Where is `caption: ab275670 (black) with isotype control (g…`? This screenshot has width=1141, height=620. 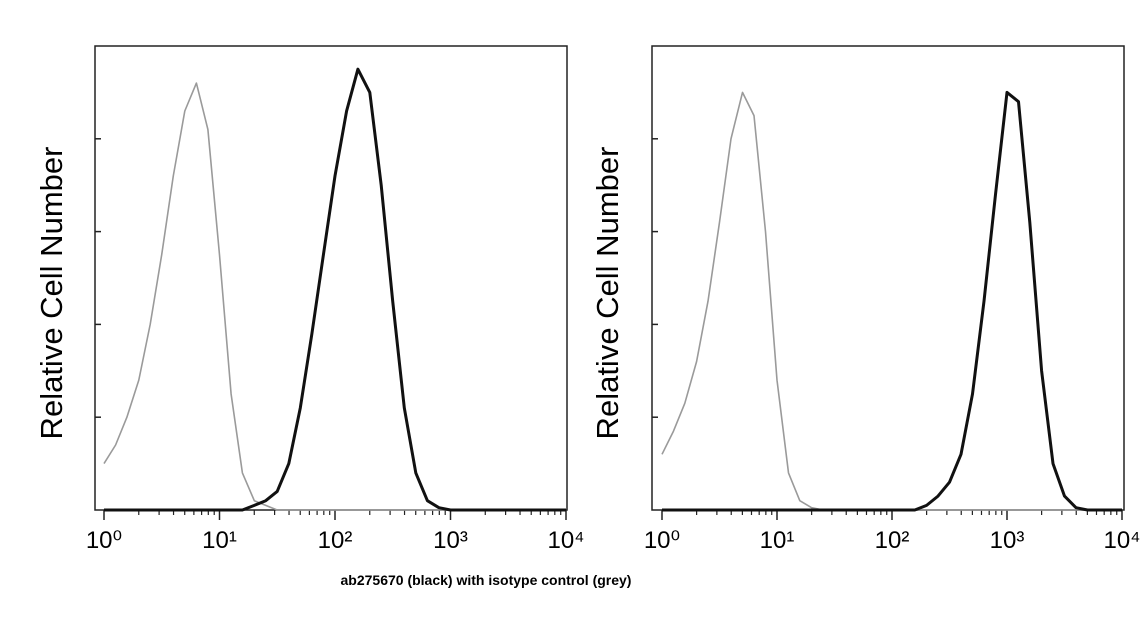
caption: ab275670 (black) with isotype control (g… is located at coordinates (486, 580).